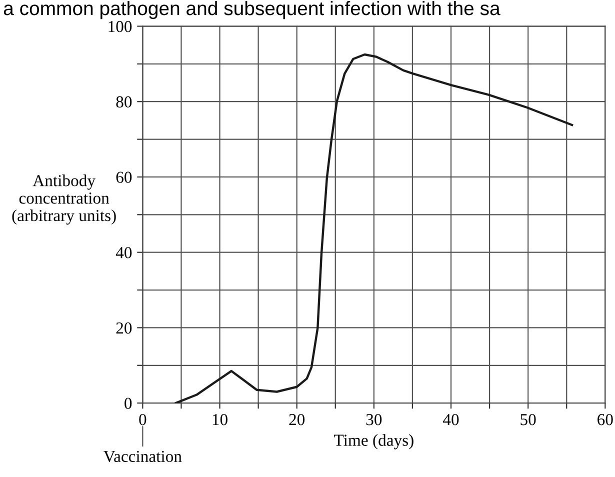 This screenshot has height=477, width=615. Describe the element at coordinates (124, 177) in the screenshot. I see `y-tick-label: 60` at that location.